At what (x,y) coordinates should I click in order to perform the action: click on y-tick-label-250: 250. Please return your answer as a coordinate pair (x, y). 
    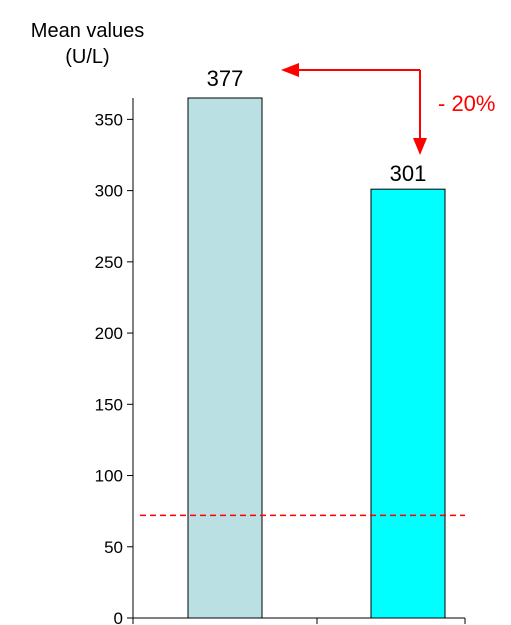
    Looking at the image, I should click on (109, 262).